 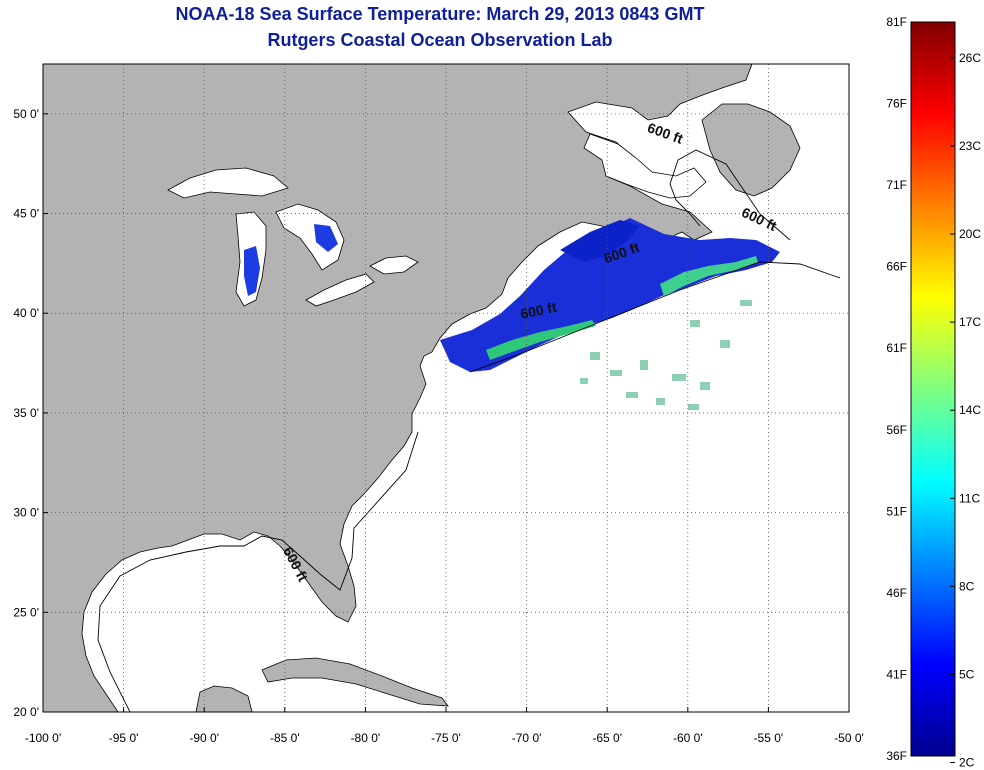 I want to click on land-cuba, so click(x=355, y=682).